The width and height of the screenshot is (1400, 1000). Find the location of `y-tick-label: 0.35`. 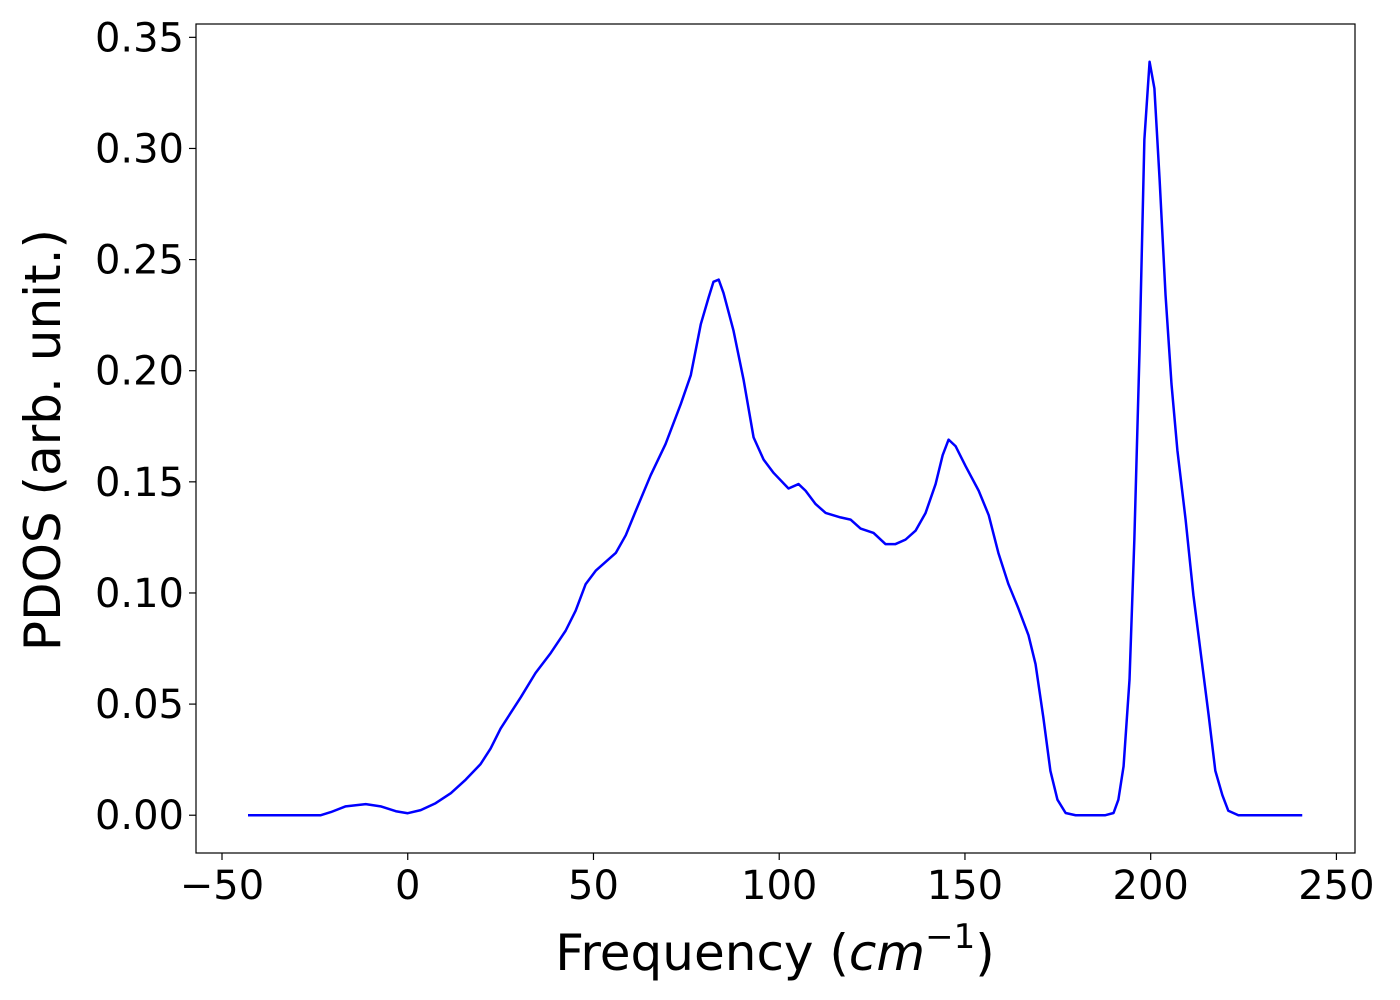

y-tick-label: 0.35 is located at coordinates (139, 38).